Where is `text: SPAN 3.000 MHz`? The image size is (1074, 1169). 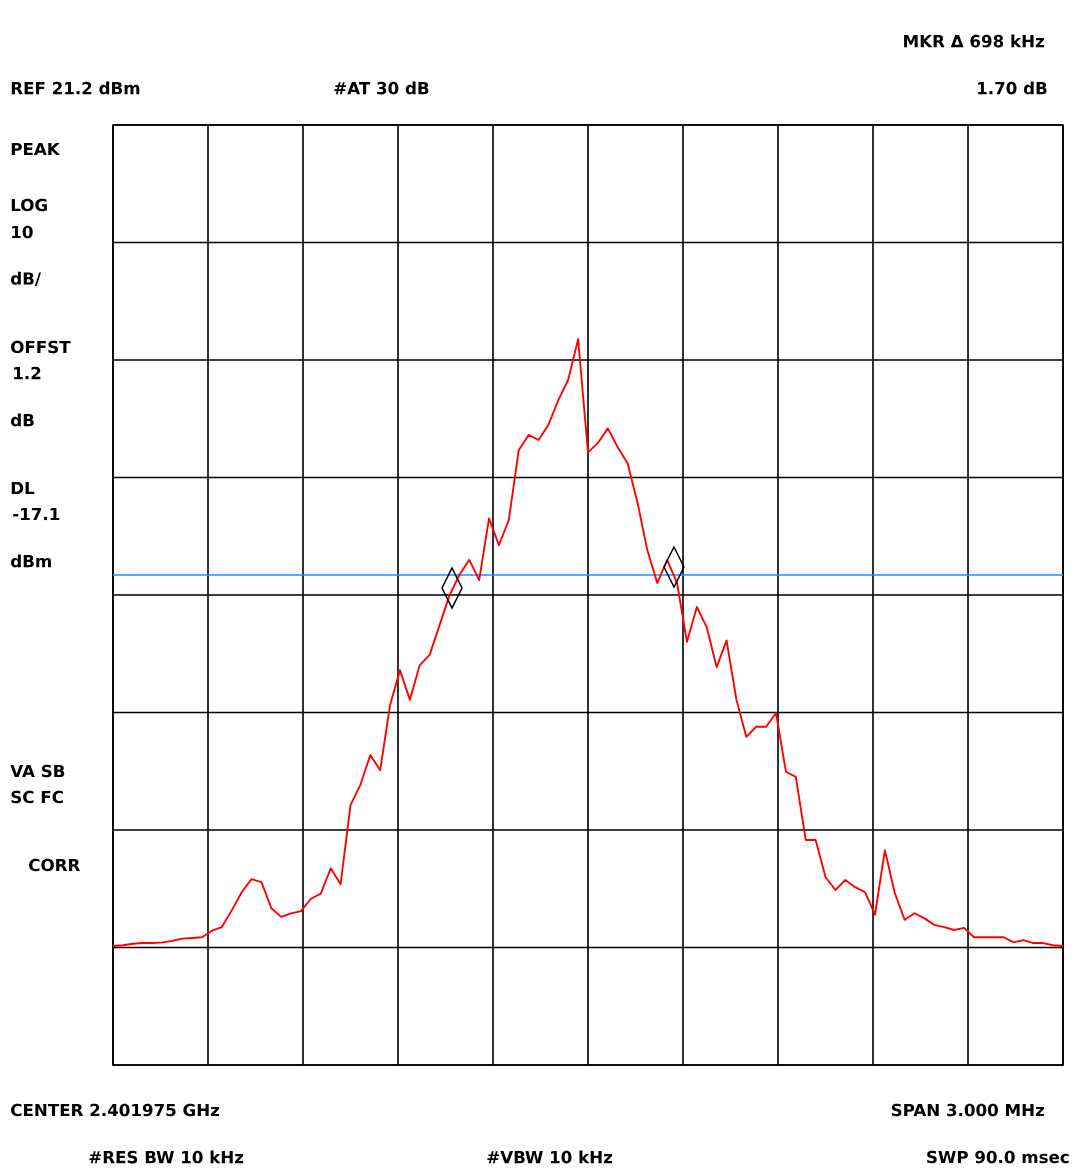
text: SPAN 3.000 MHz is located at coordinates (967, 1110).